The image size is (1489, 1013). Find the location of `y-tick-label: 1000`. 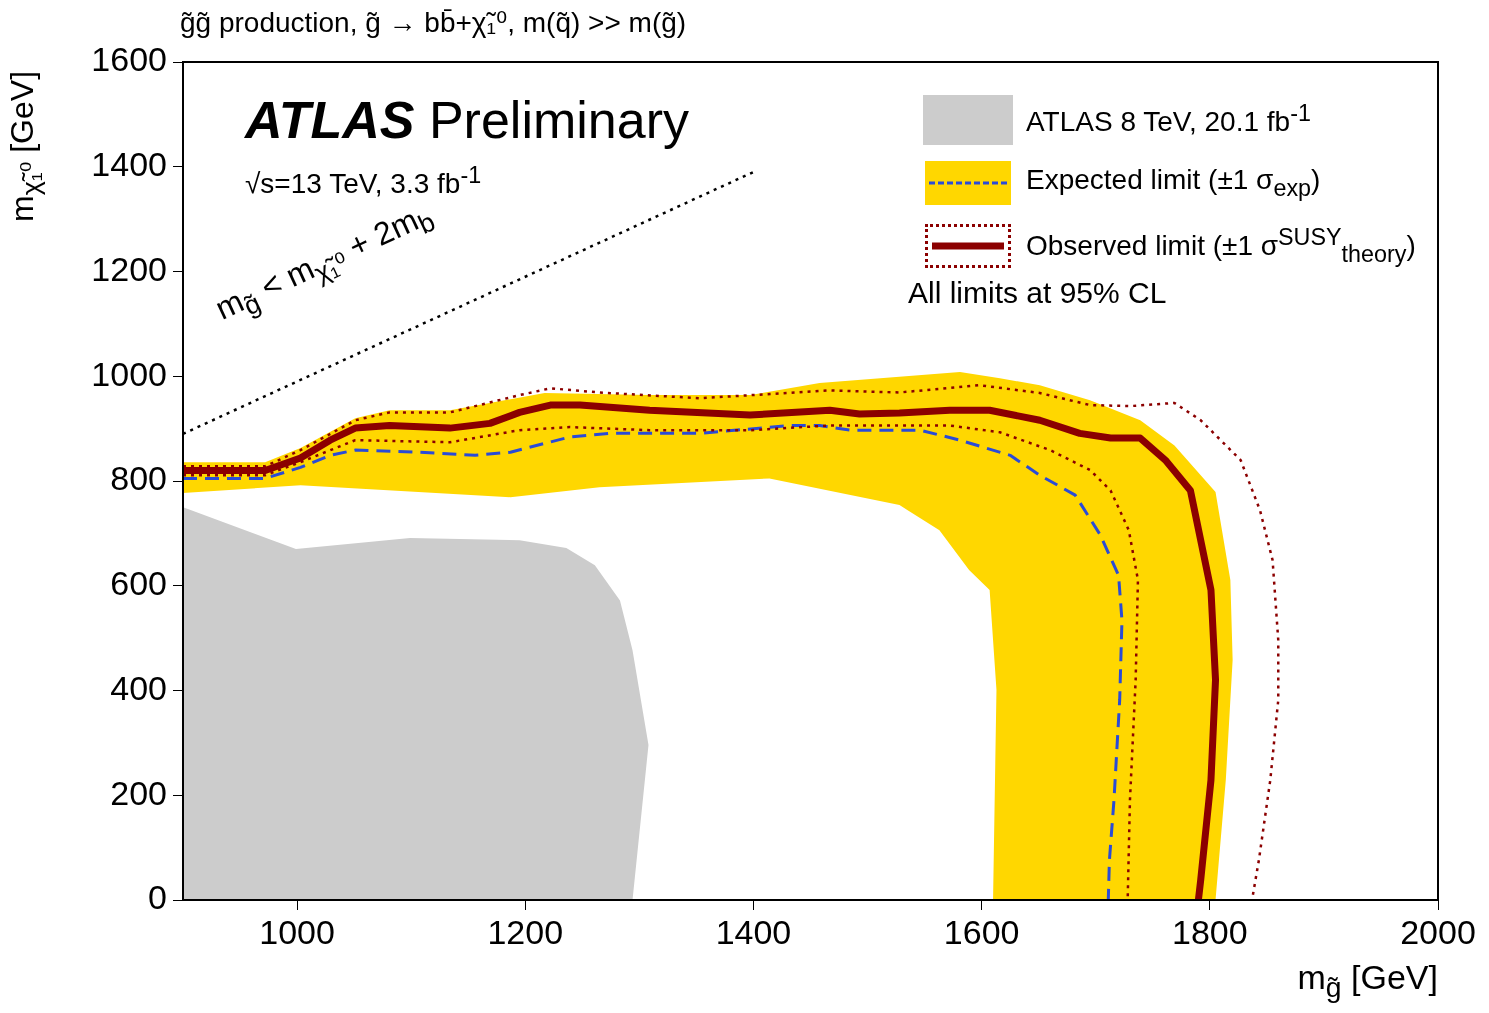

y-tick-label: 1000 is located at coordinates (129, 373).